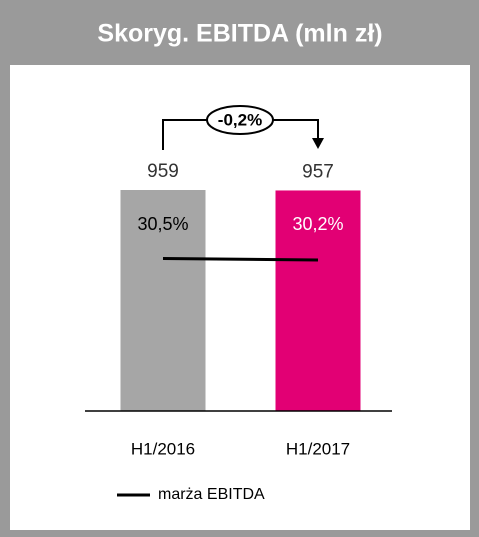 This screenshot has height=537, width=479. Describe the element at coordinates (318, 143) in the screenshot. I see `arrow-head` at that location.